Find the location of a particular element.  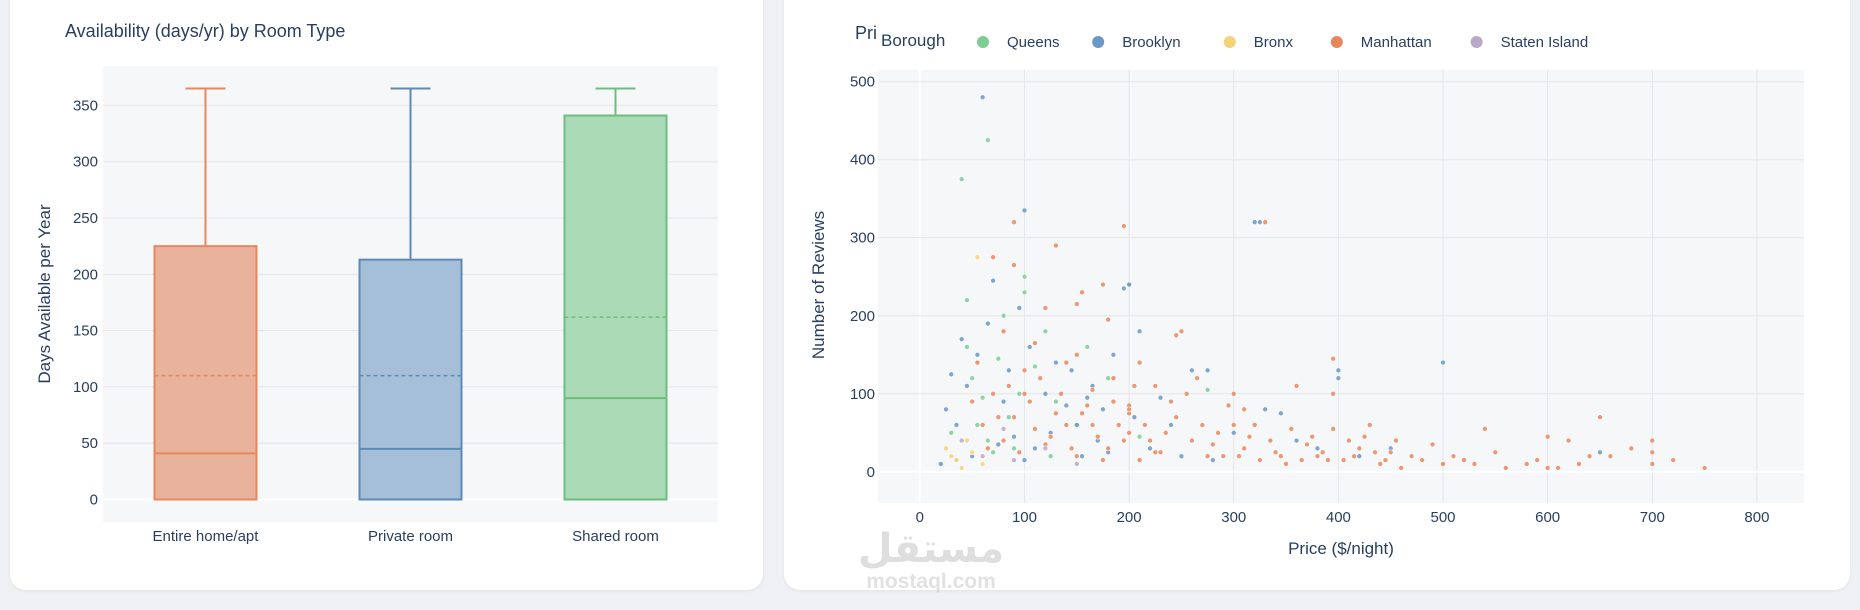

box-y-tick-label: 350 is located at coordinates (85, 105).